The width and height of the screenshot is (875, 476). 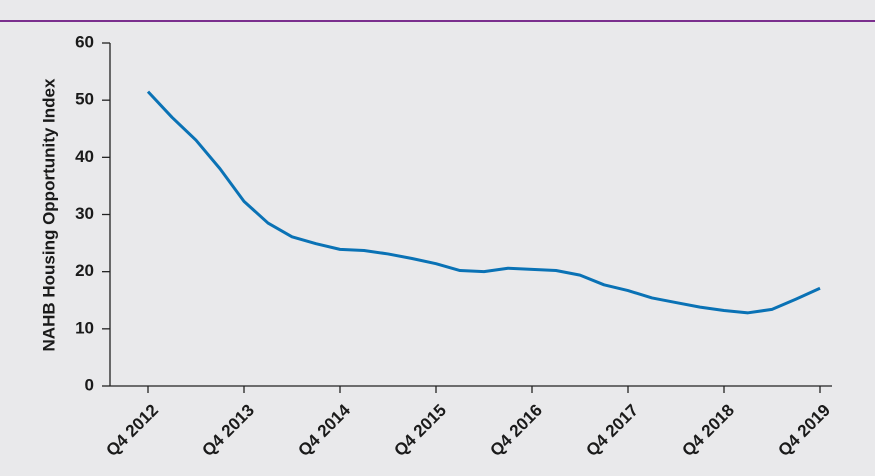 What do you see at coordinates (324, 430) in the screenshot?
I see `x-tick-label: Q4 2014` at bounding box center [324, 430].